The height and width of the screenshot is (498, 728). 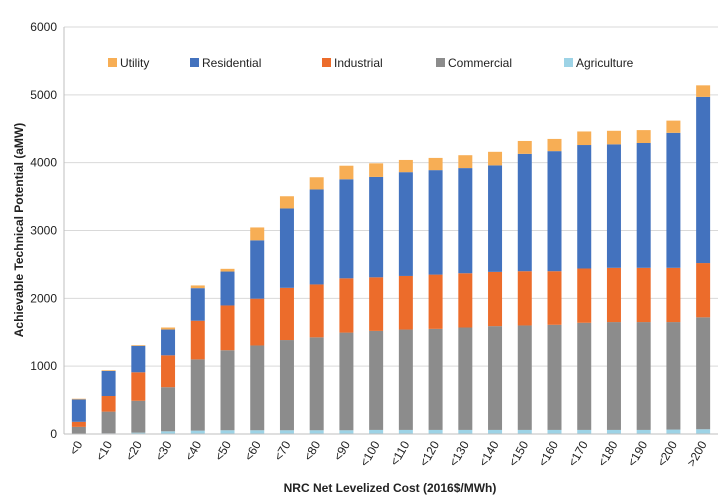 What do you see at coordinates (519, 453) in the screenshot?
I see `x-tick-label: <150` at bounding box center [519, 453].